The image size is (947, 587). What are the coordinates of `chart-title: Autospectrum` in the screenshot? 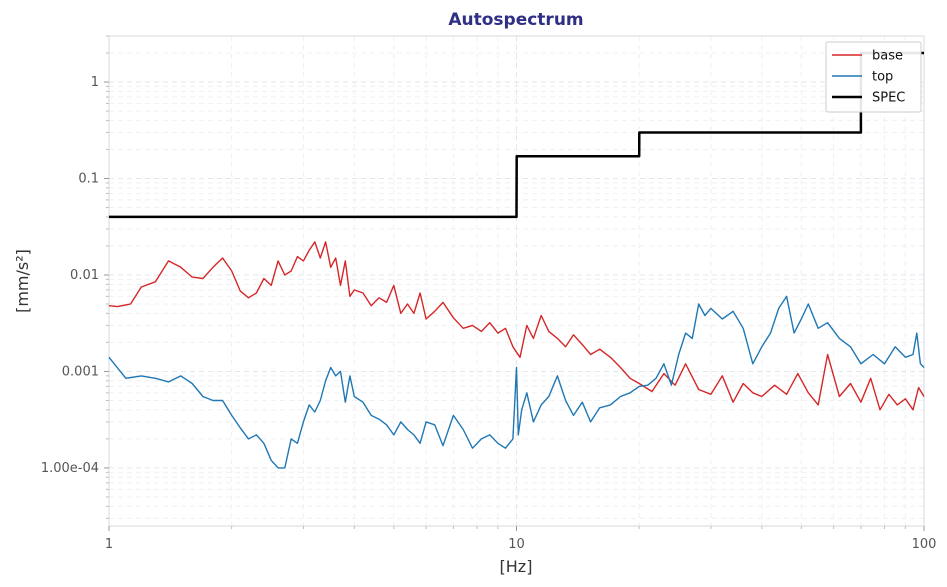 It's located at (515, 20).